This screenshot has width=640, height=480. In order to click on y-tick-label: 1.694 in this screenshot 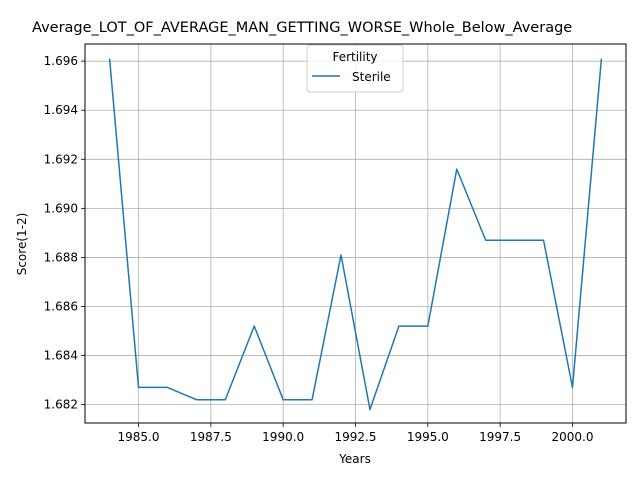, I will do `click(61, 110)`.